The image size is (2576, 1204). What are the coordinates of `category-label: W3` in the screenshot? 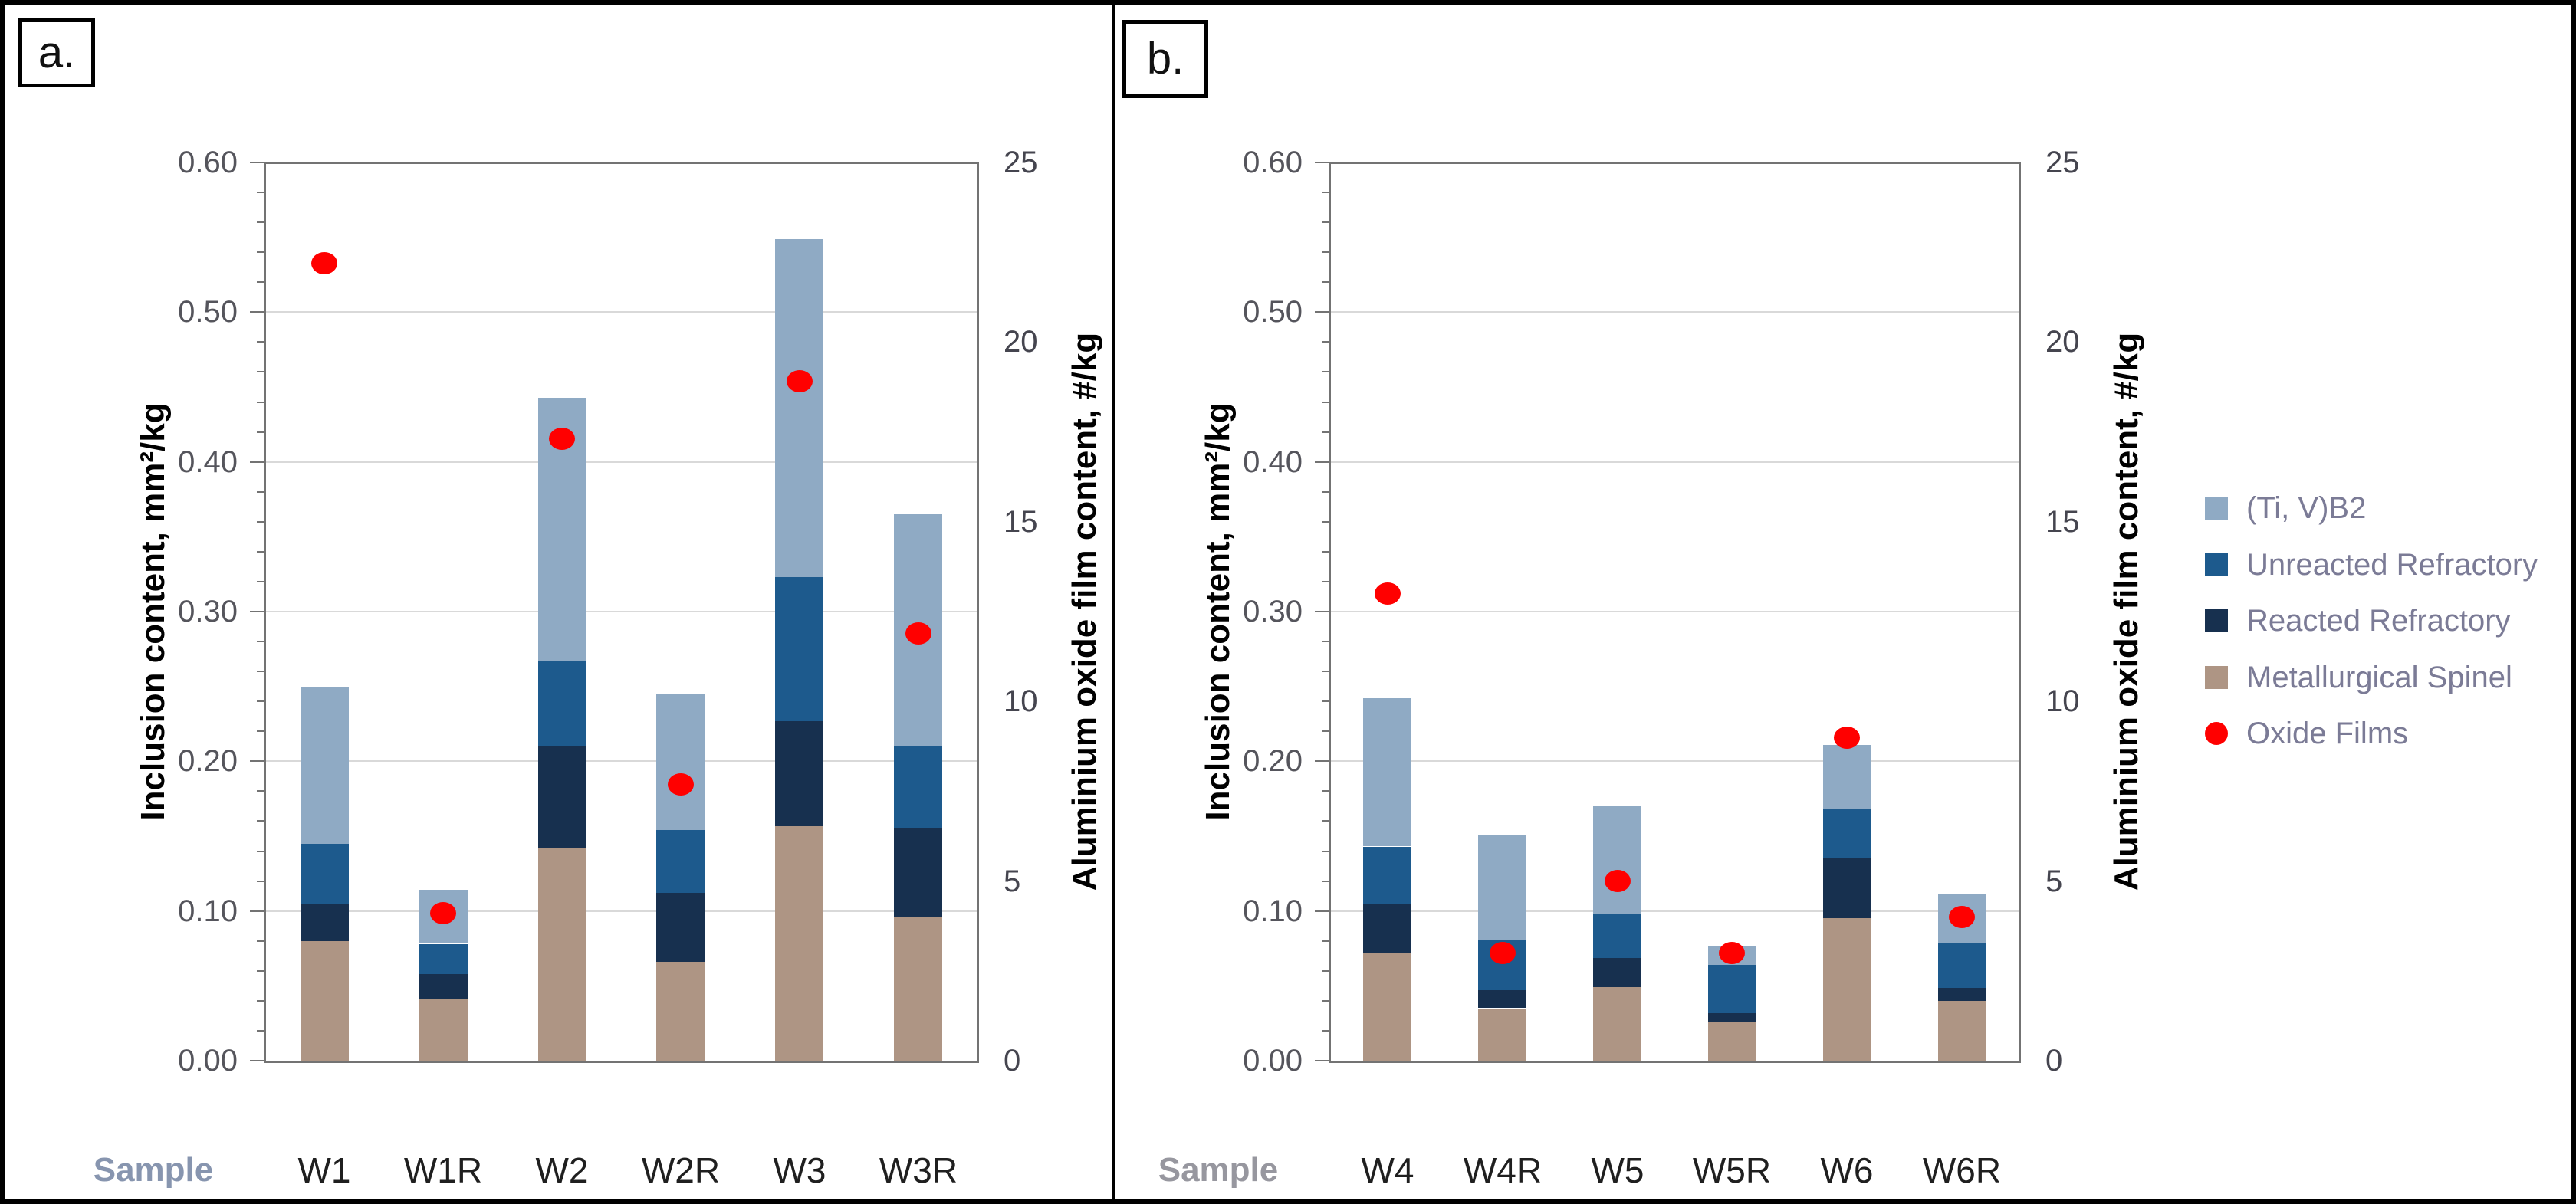 It's located at (800, 1170).